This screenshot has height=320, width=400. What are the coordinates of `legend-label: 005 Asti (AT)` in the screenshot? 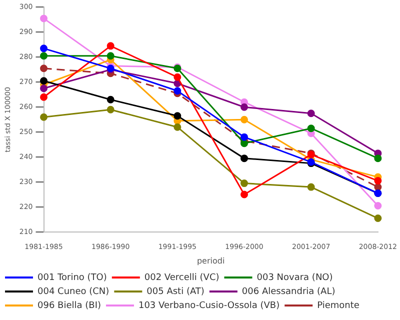 It's located at (175, 291).